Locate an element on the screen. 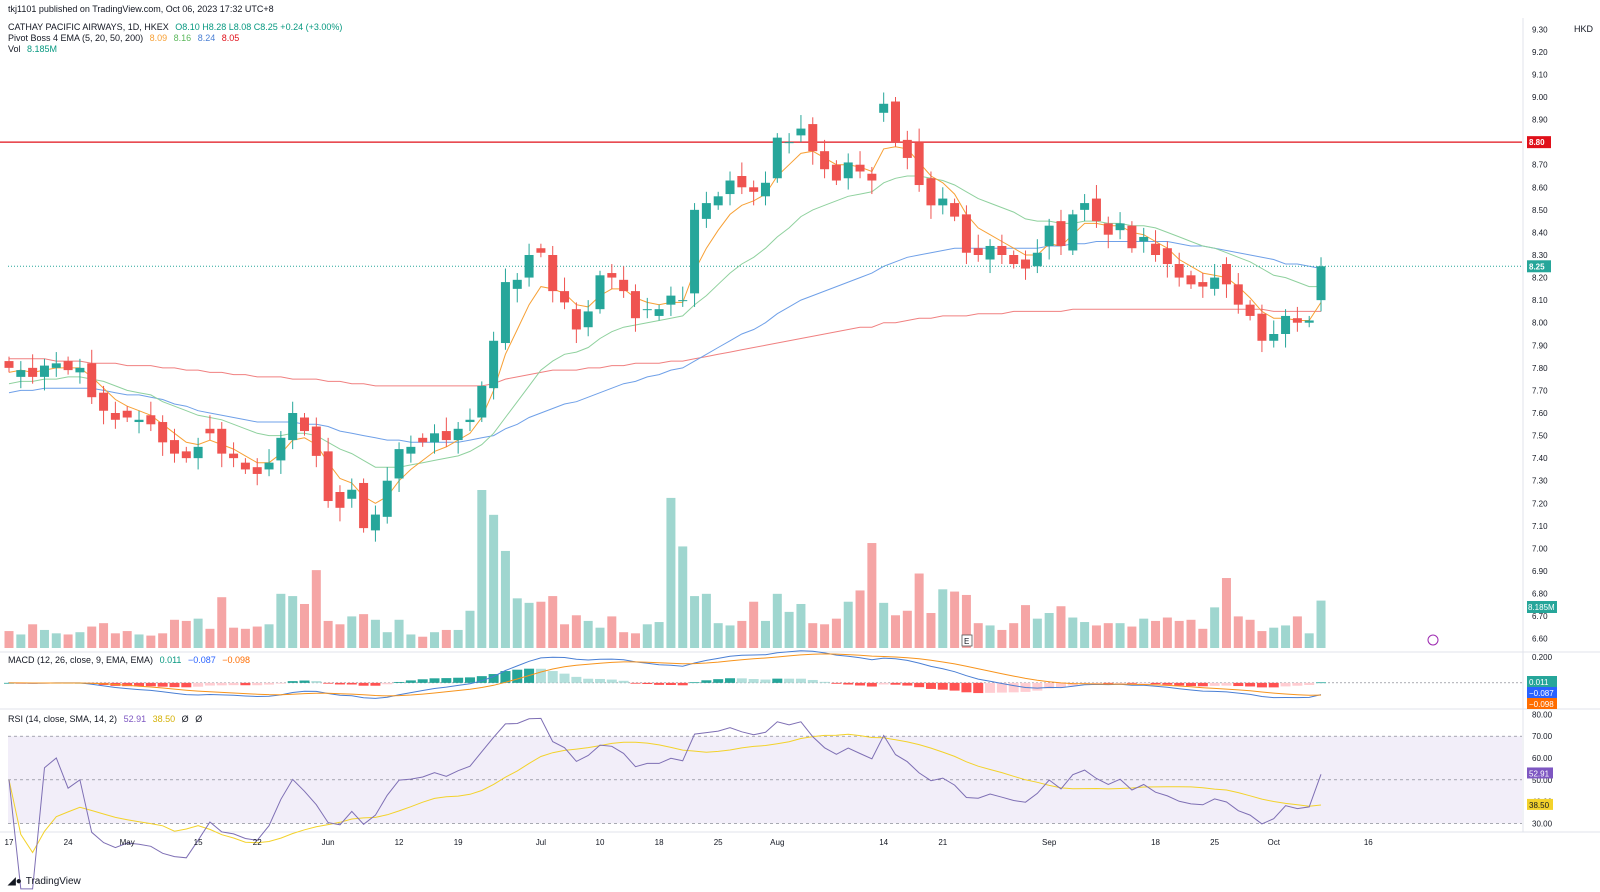  rsi-ma-value-label: 38.50 is located at coordinates (1539, 805).